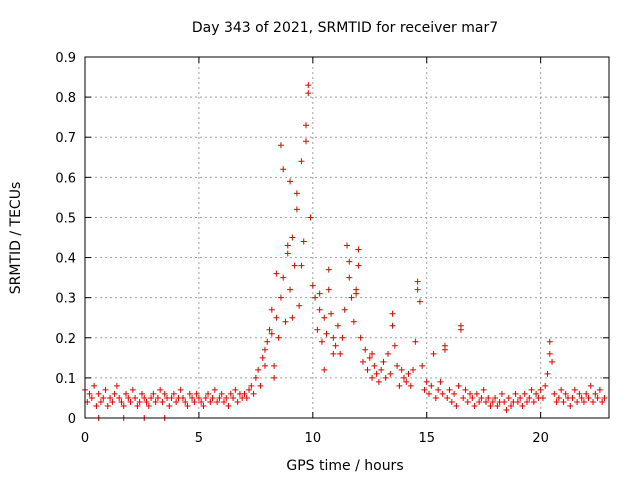 Image resolution: width=640 pixels, height=480 pixels. Describe the element at coordinates (65, 218) in the screenshot. I see `y-tick-label: 0.5` at that location.